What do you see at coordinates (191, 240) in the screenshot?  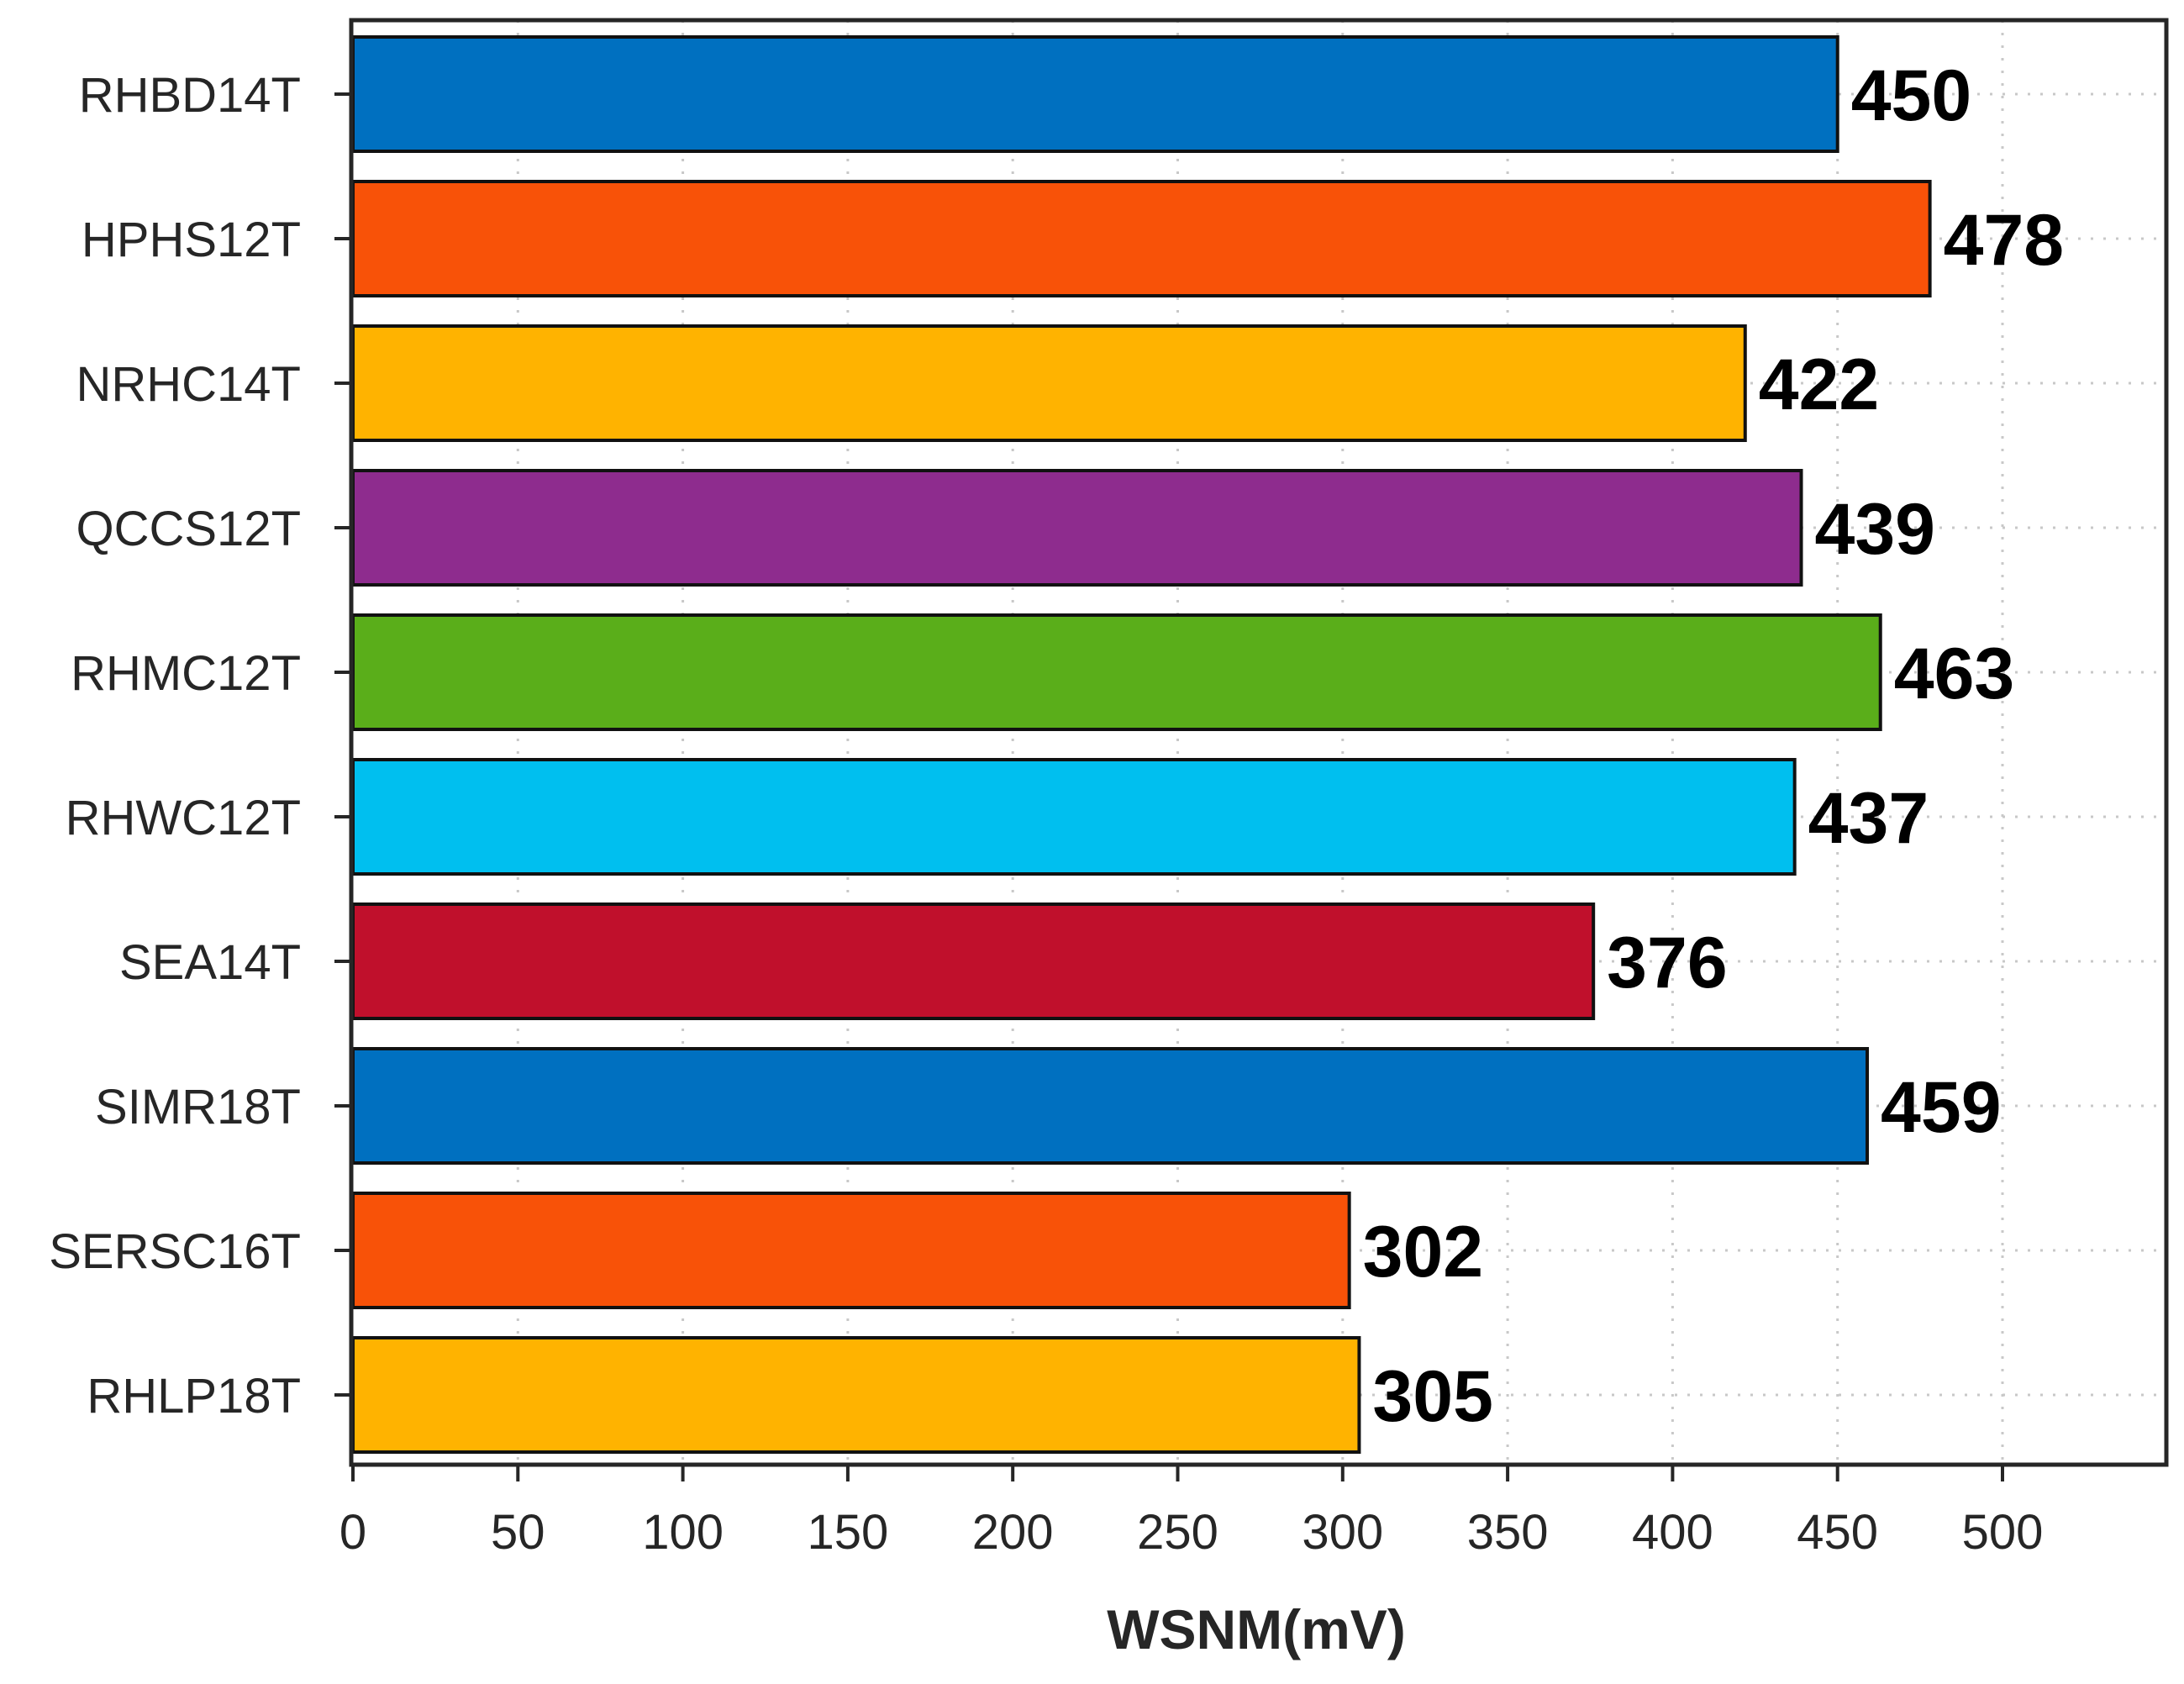 I see `category-label-hphs12t: HPHS12T` at bounding box center [191, 240].